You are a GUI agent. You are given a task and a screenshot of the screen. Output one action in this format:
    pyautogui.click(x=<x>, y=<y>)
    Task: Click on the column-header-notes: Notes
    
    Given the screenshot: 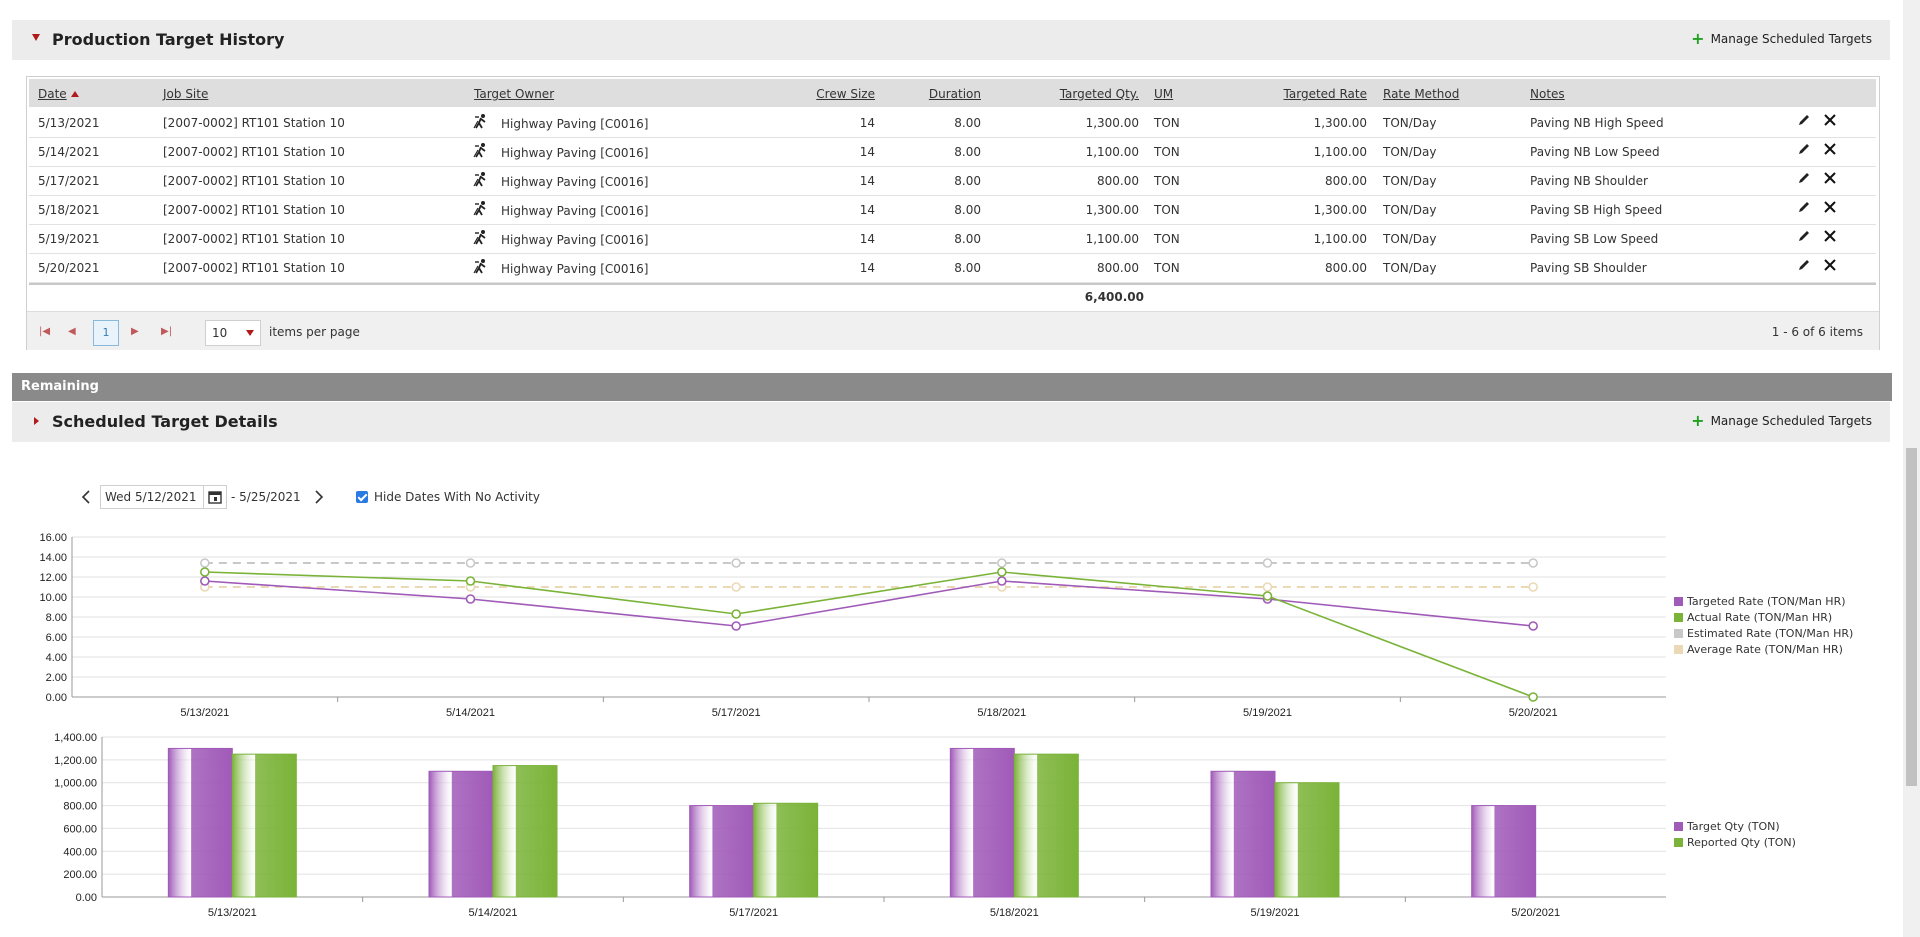 What is the action you would take?
    pyautogui.click(x=1547, y=94)
    